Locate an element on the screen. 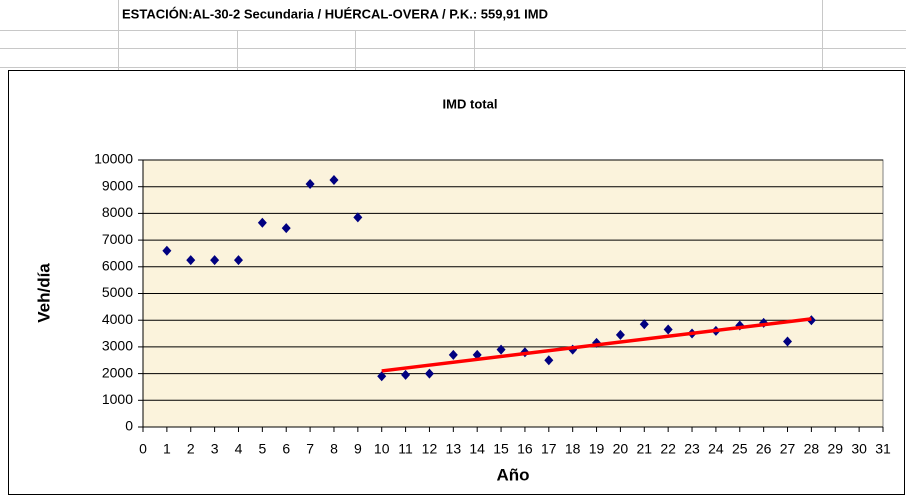 This screenshot has height=500, width=906. x-tick-label: 7 is located at coordinates (310, 449).